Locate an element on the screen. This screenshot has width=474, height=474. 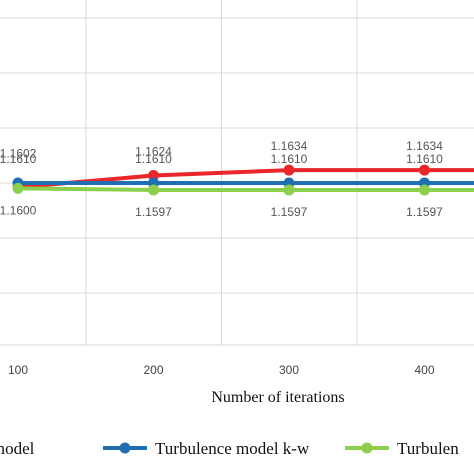
x-axis-title: Number of iterations is located at coordinates (277, 397).